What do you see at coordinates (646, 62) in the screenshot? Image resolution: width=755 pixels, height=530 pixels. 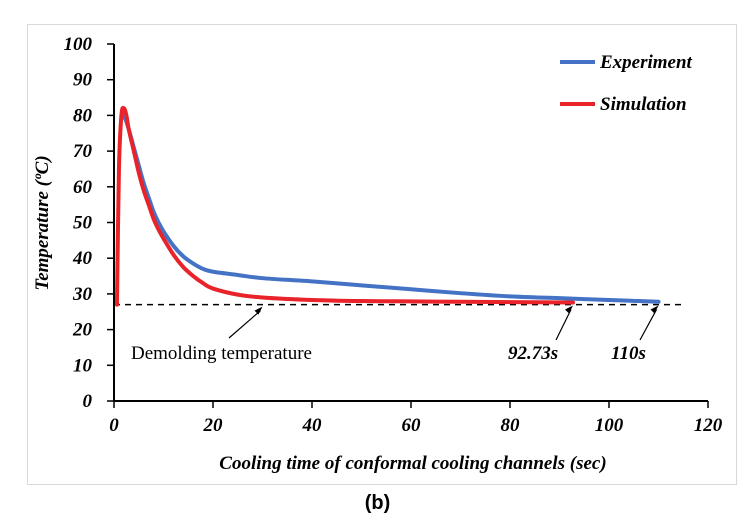 I see `legend-label-experiment: Experiment` at bounding box center [646, 62].